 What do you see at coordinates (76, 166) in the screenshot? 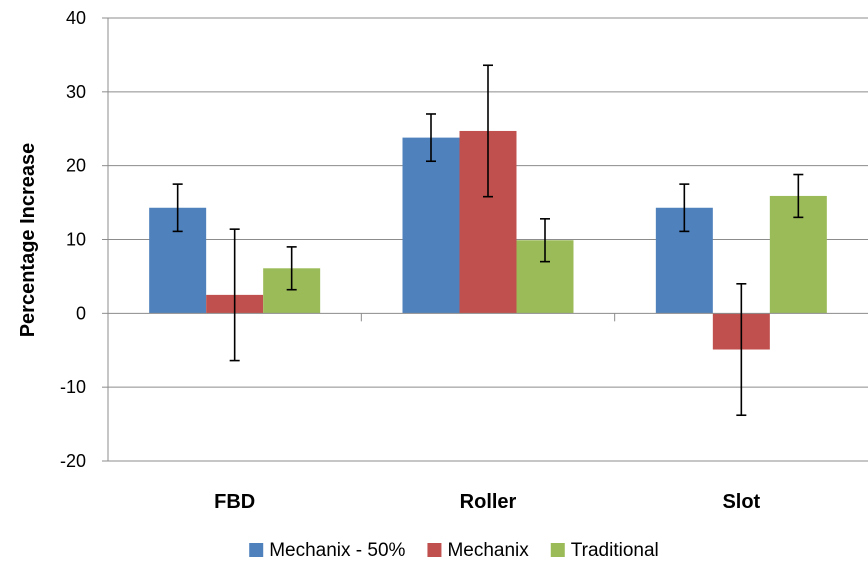
I see `y-tick-label: 20` at bounding box center [76, 166].